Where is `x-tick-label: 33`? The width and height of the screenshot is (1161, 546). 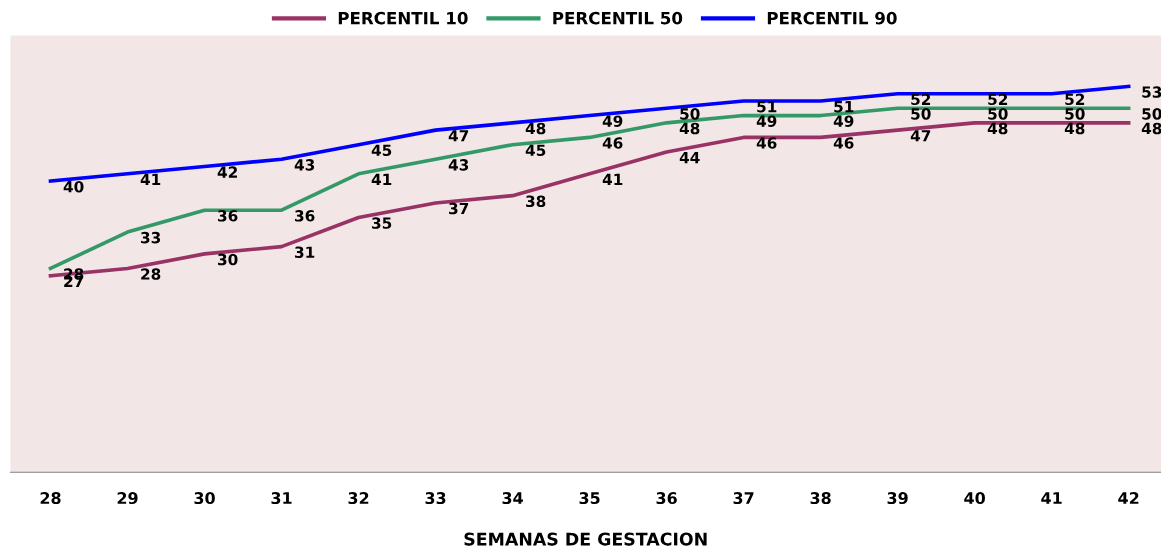
x-tick-label: 33 is located at coordinates (435, 498).